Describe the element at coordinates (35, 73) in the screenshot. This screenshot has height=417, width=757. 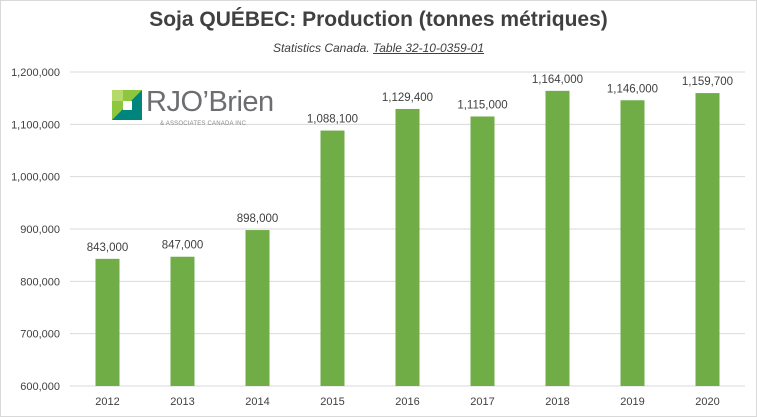
I see `y-tick-label: 1,200,000` at that location.